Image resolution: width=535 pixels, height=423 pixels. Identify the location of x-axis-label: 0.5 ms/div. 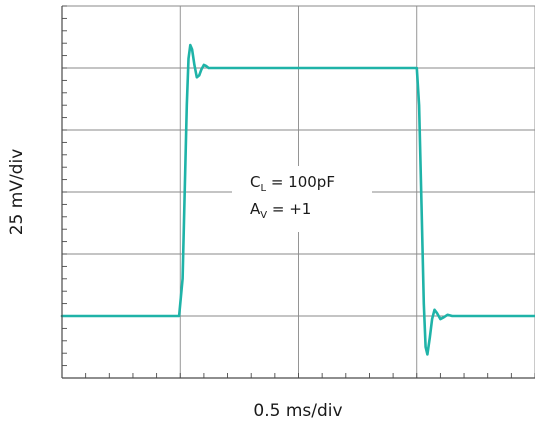
(297, 411).